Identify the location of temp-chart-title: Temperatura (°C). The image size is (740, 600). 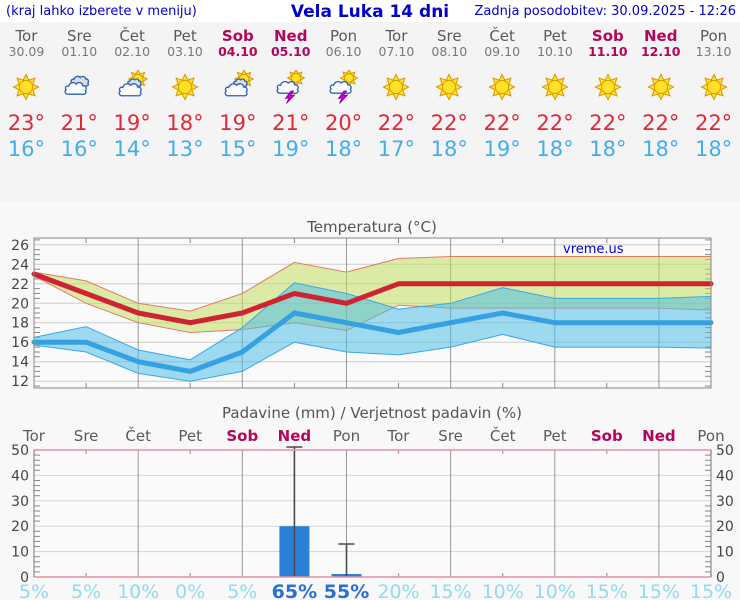
(371, 227).